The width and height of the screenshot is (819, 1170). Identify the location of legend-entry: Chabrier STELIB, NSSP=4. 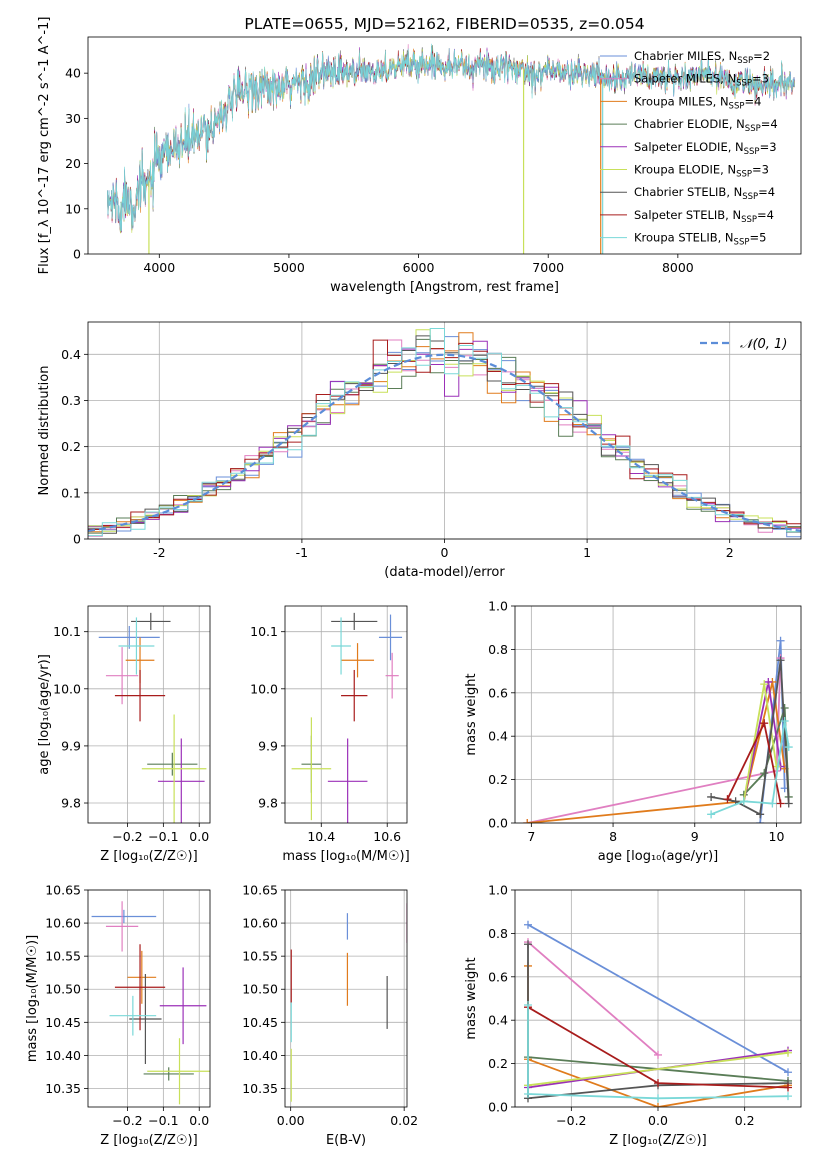
(704, 193).